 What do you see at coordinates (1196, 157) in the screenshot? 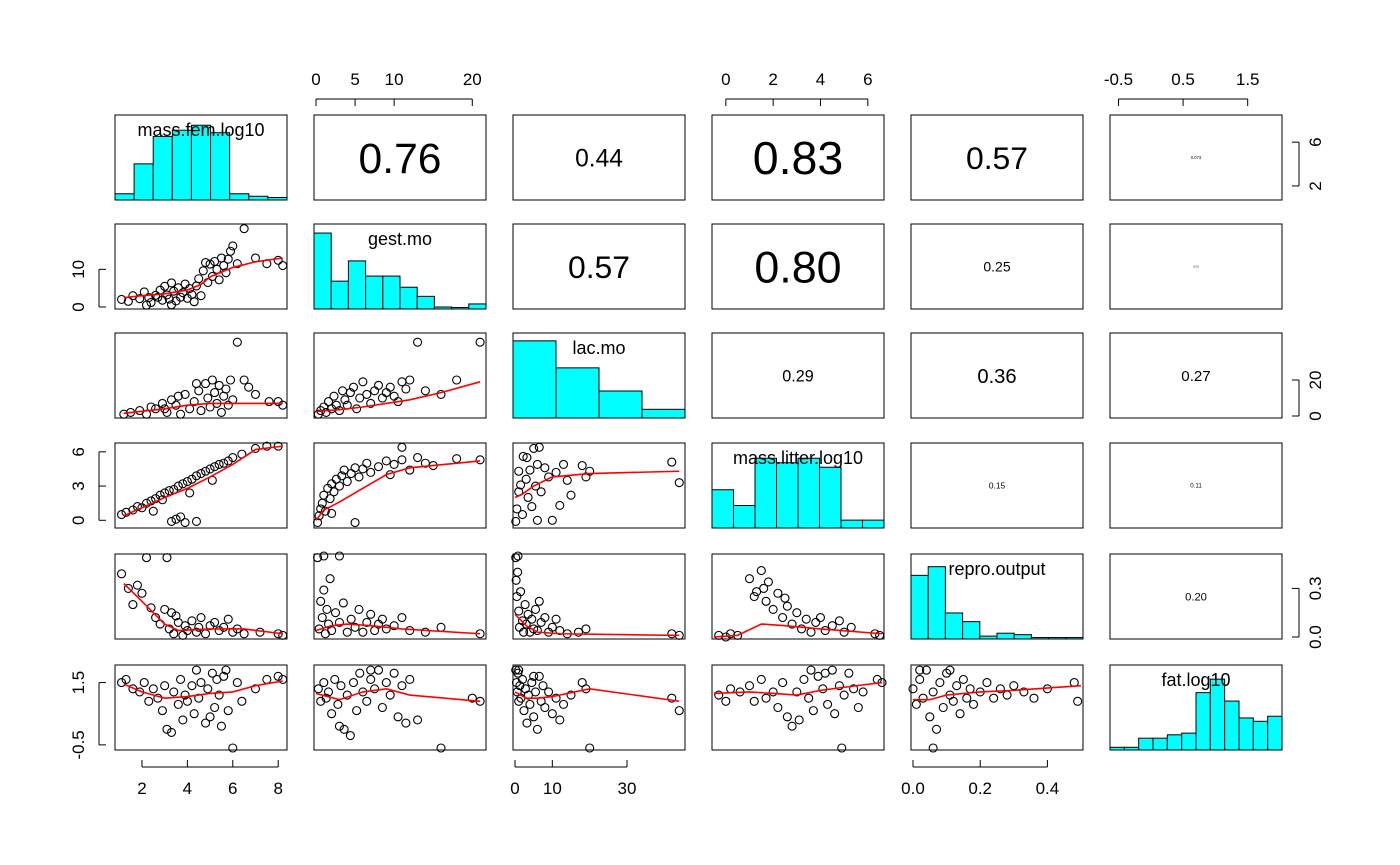
I see `correlation-label: 0.073` at bounding box center [1196, 157].